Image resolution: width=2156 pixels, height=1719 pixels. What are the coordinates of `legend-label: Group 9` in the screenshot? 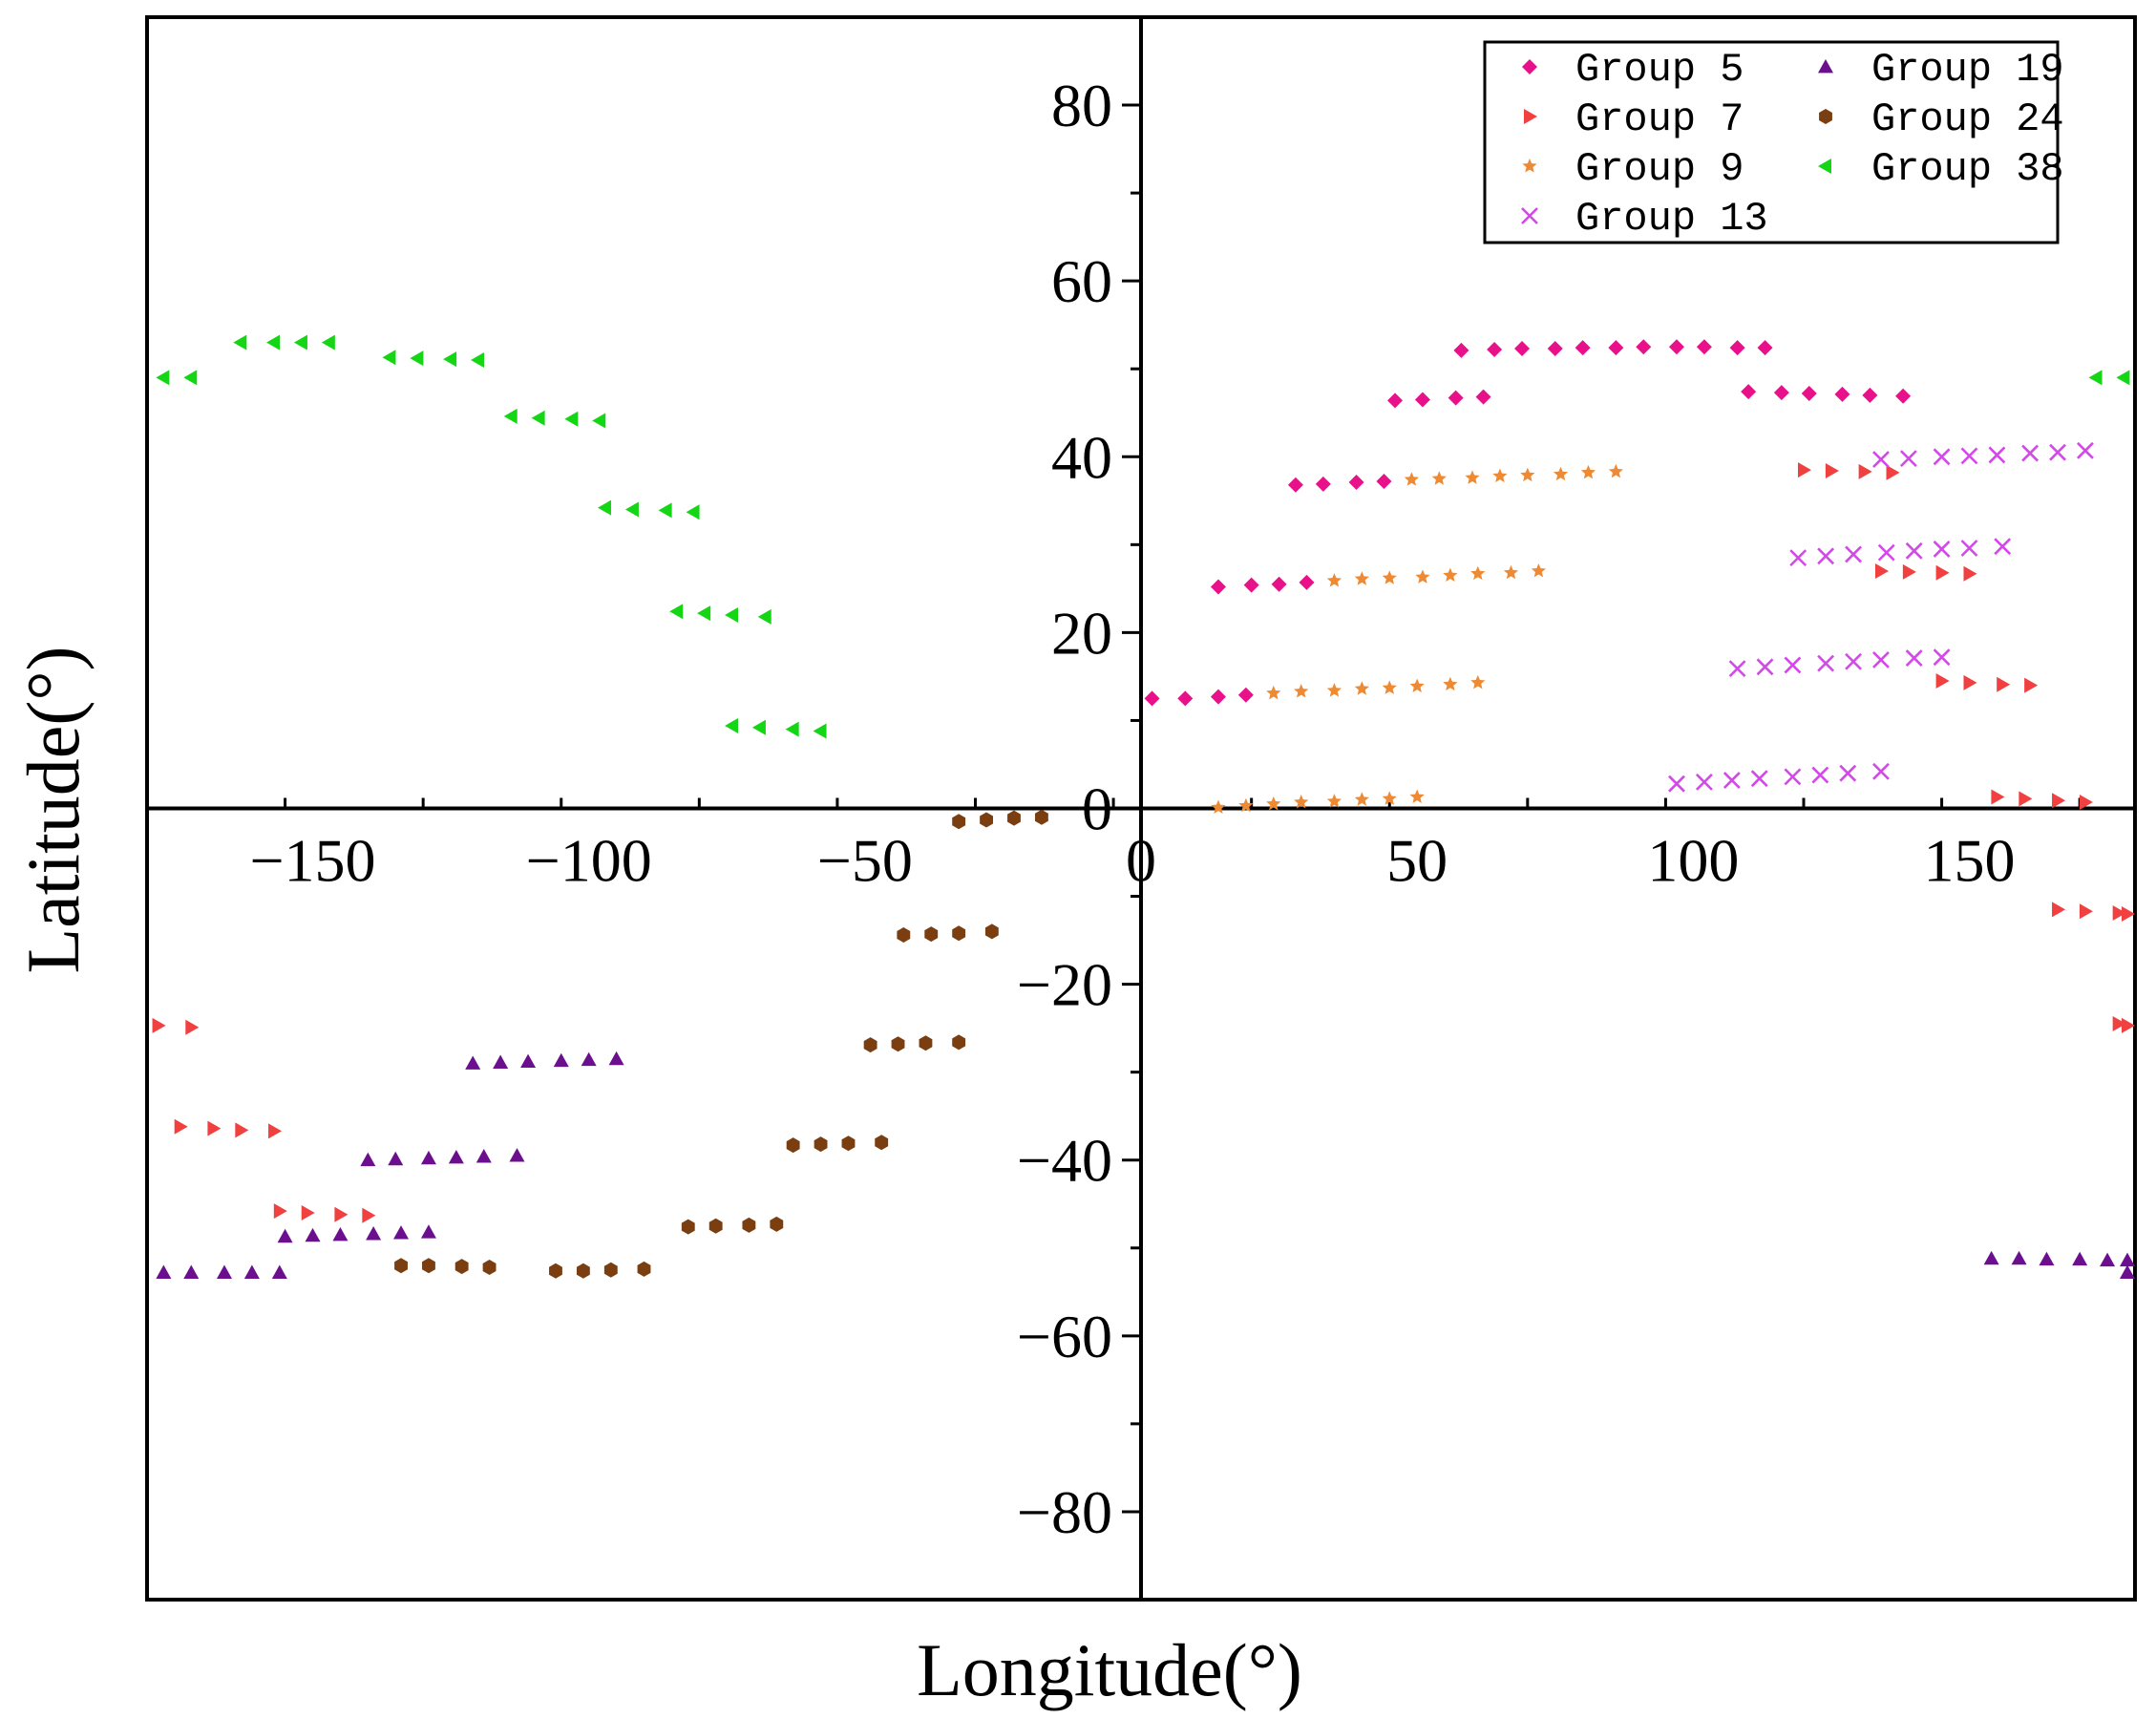 It's located at (1660, 169).